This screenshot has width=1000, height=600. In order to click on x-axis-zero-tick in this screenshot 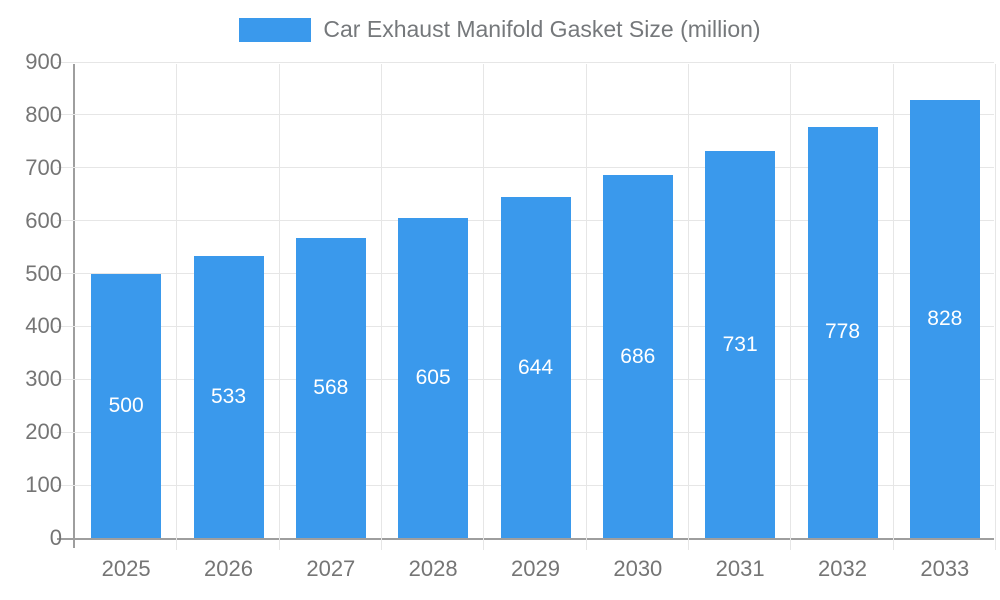, I will do `click(66, 539)`.